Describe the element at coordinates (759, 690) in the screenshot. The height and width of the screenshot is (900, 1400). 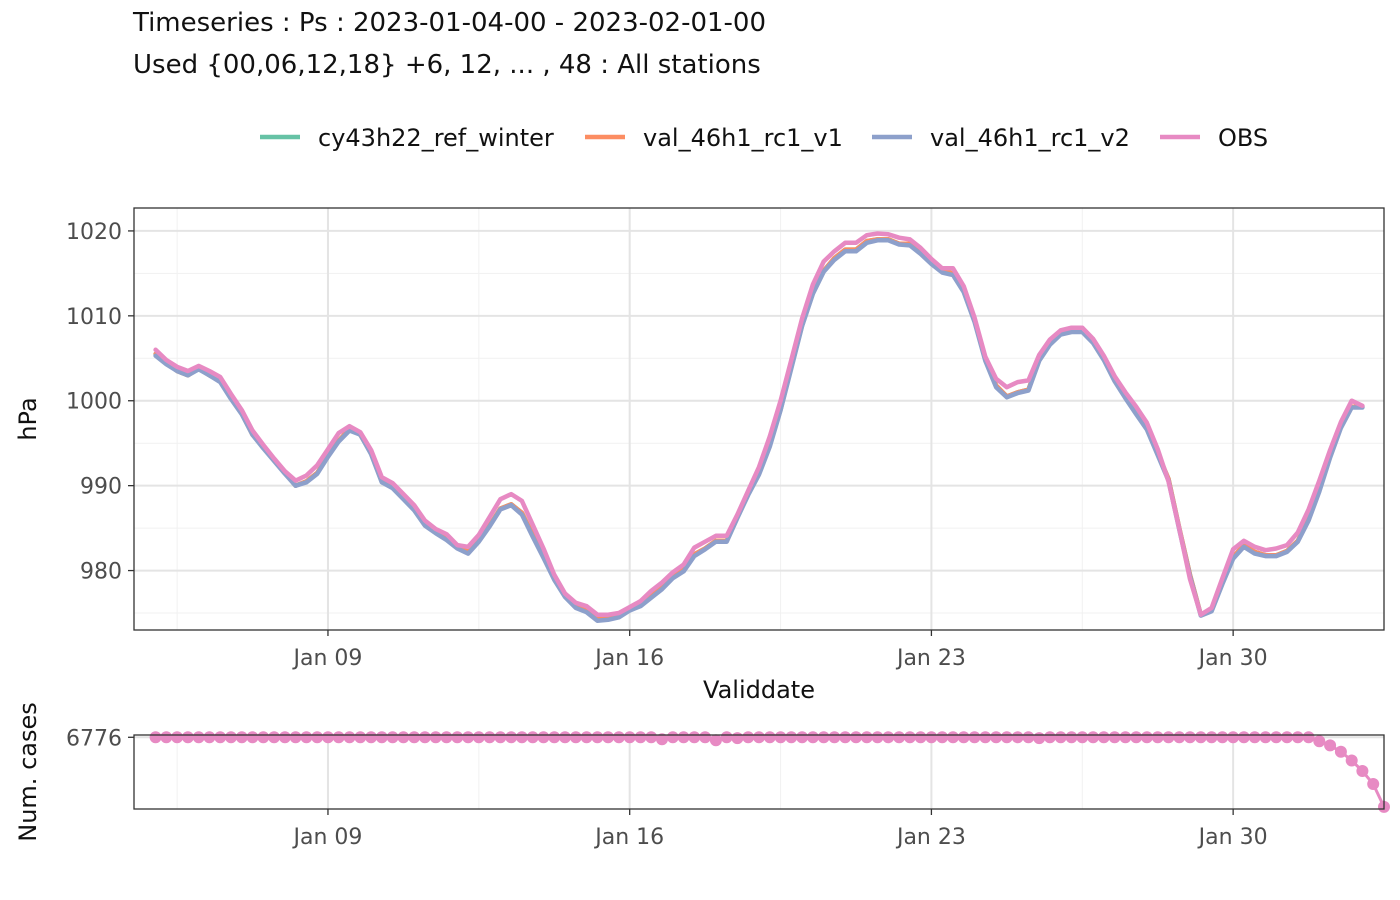
I see `x-axis-title: Validdate` at that location.